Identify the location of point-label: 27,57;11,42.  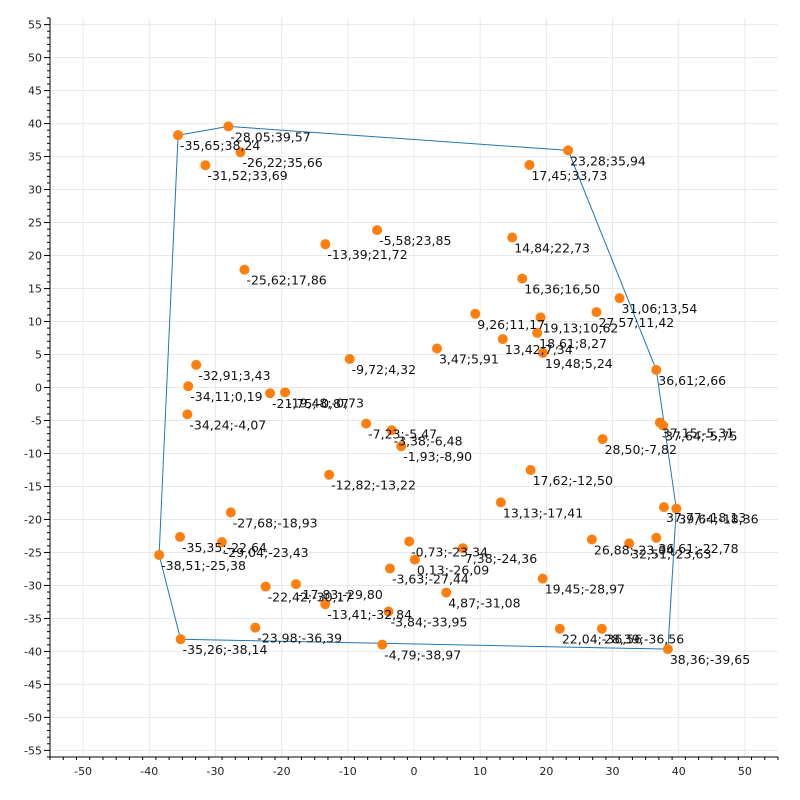
(636, 322).